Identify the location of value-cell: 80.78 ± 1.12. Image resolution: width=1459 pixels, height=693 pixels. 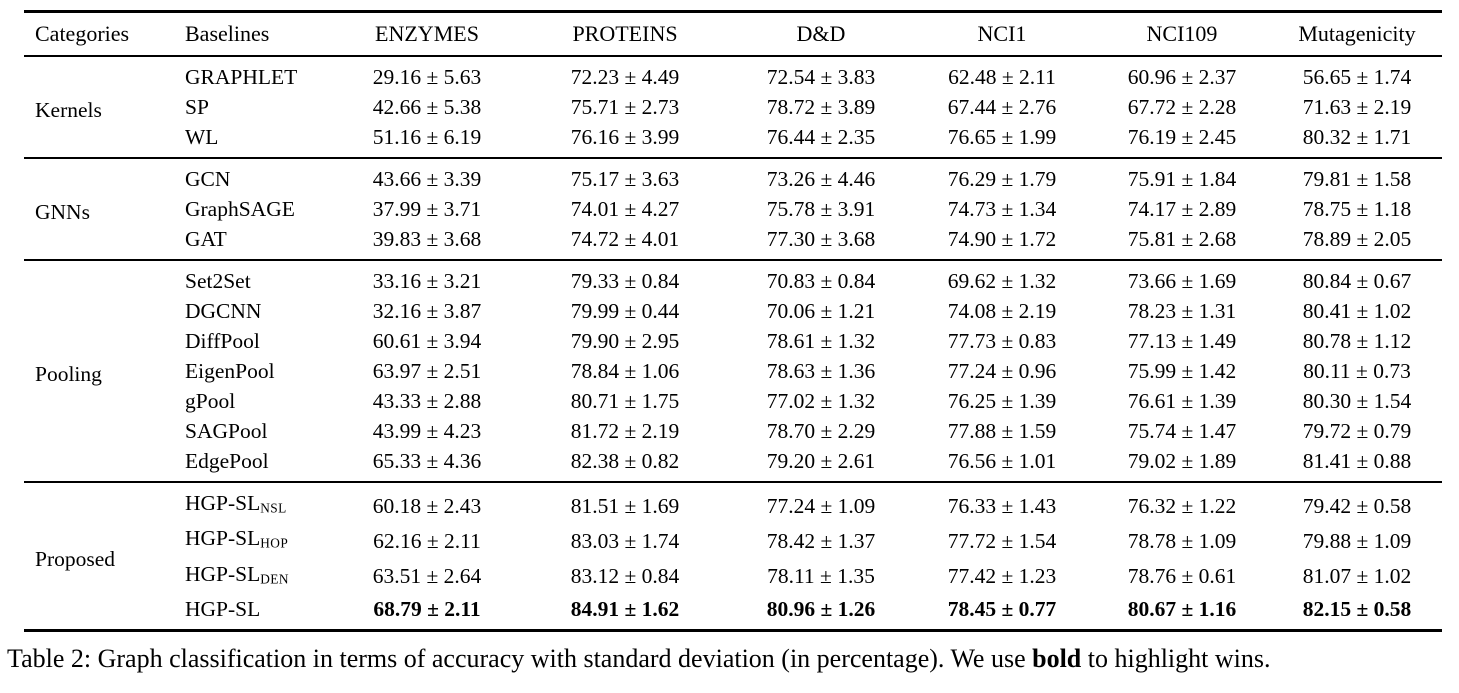
(1357, 341).